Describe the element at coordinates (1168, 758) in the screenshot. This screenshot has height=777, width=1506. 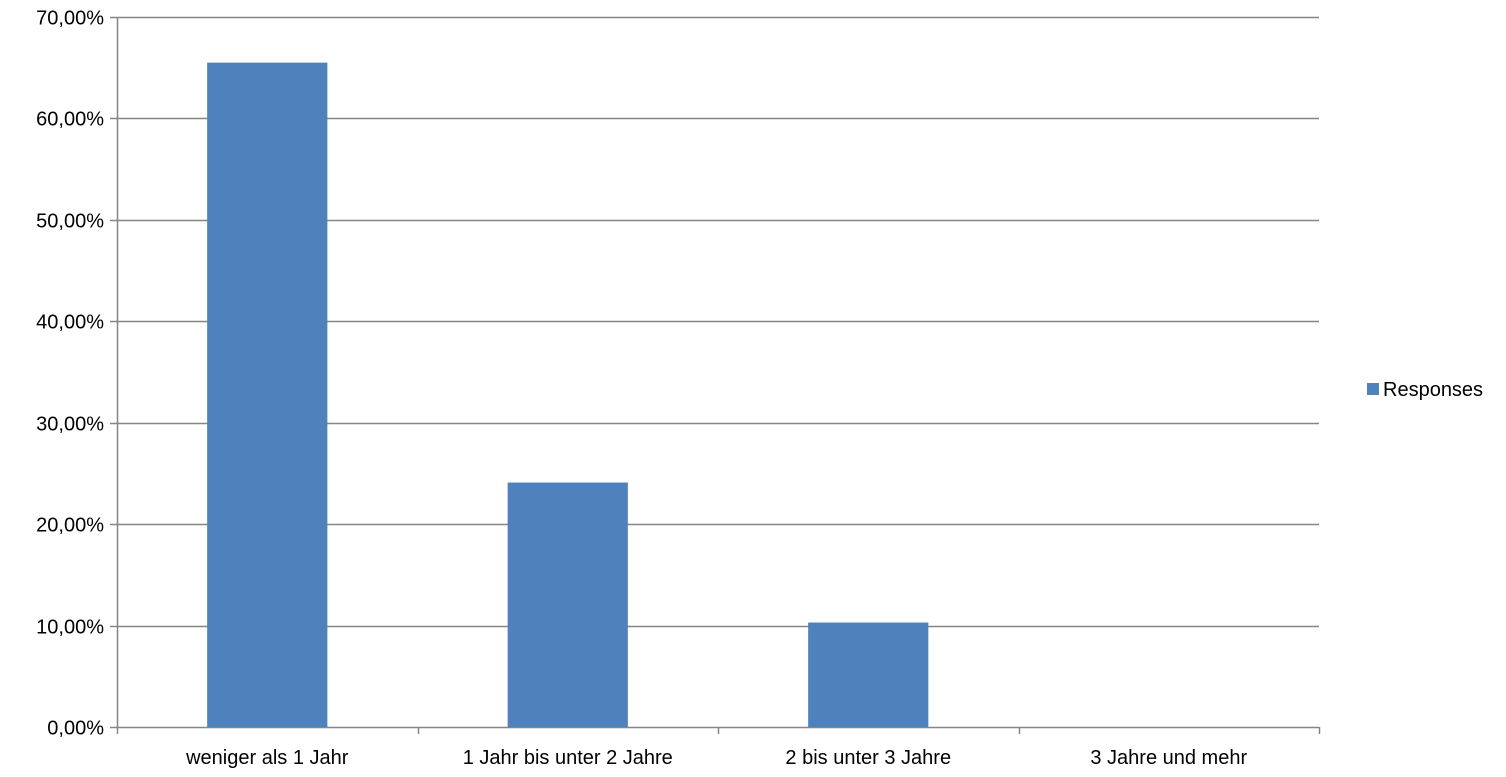
I see `x-tick-label: 3 Jahre und mehr` at that location.